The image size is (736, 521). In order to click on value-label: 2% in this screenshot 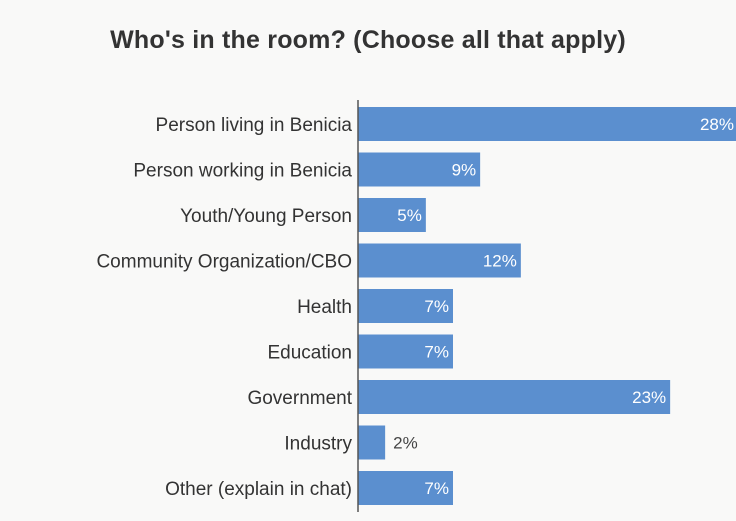, I will do `click(405, 443)`.